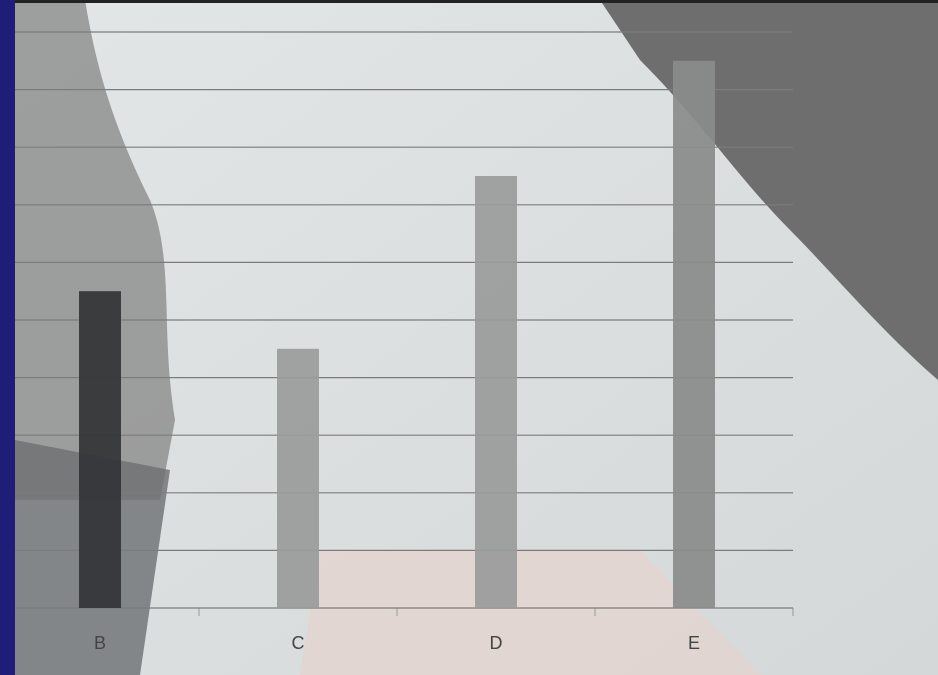  Describe the element at coordinates (476, 1) in the screenshot. I see `top-edge` at that location.